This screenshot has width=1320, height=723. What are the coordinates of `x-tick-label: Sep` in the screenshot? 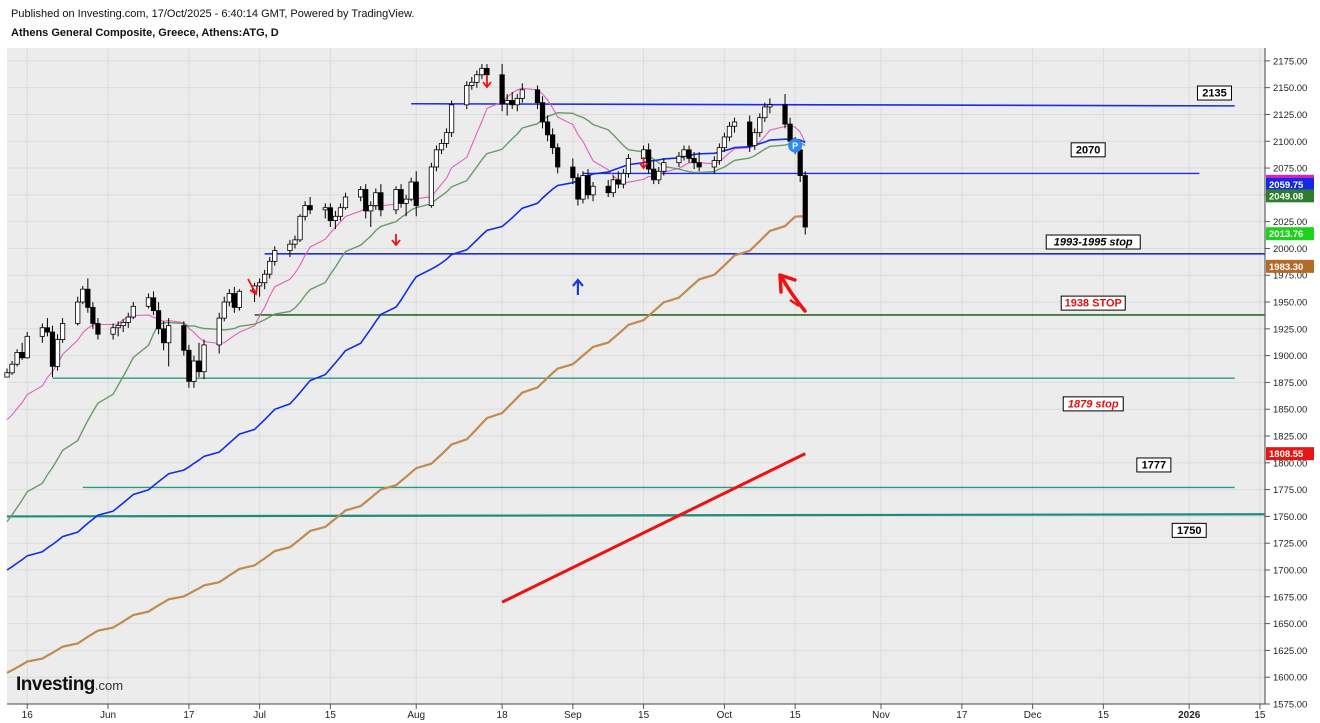 It's located at (573, 715).